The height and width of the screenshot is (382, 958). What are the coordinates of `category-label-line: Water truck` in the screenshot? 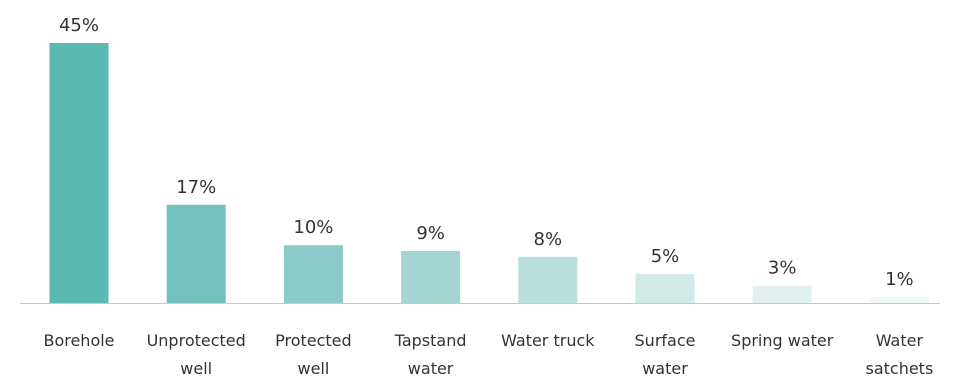 It's located at (548, 340).